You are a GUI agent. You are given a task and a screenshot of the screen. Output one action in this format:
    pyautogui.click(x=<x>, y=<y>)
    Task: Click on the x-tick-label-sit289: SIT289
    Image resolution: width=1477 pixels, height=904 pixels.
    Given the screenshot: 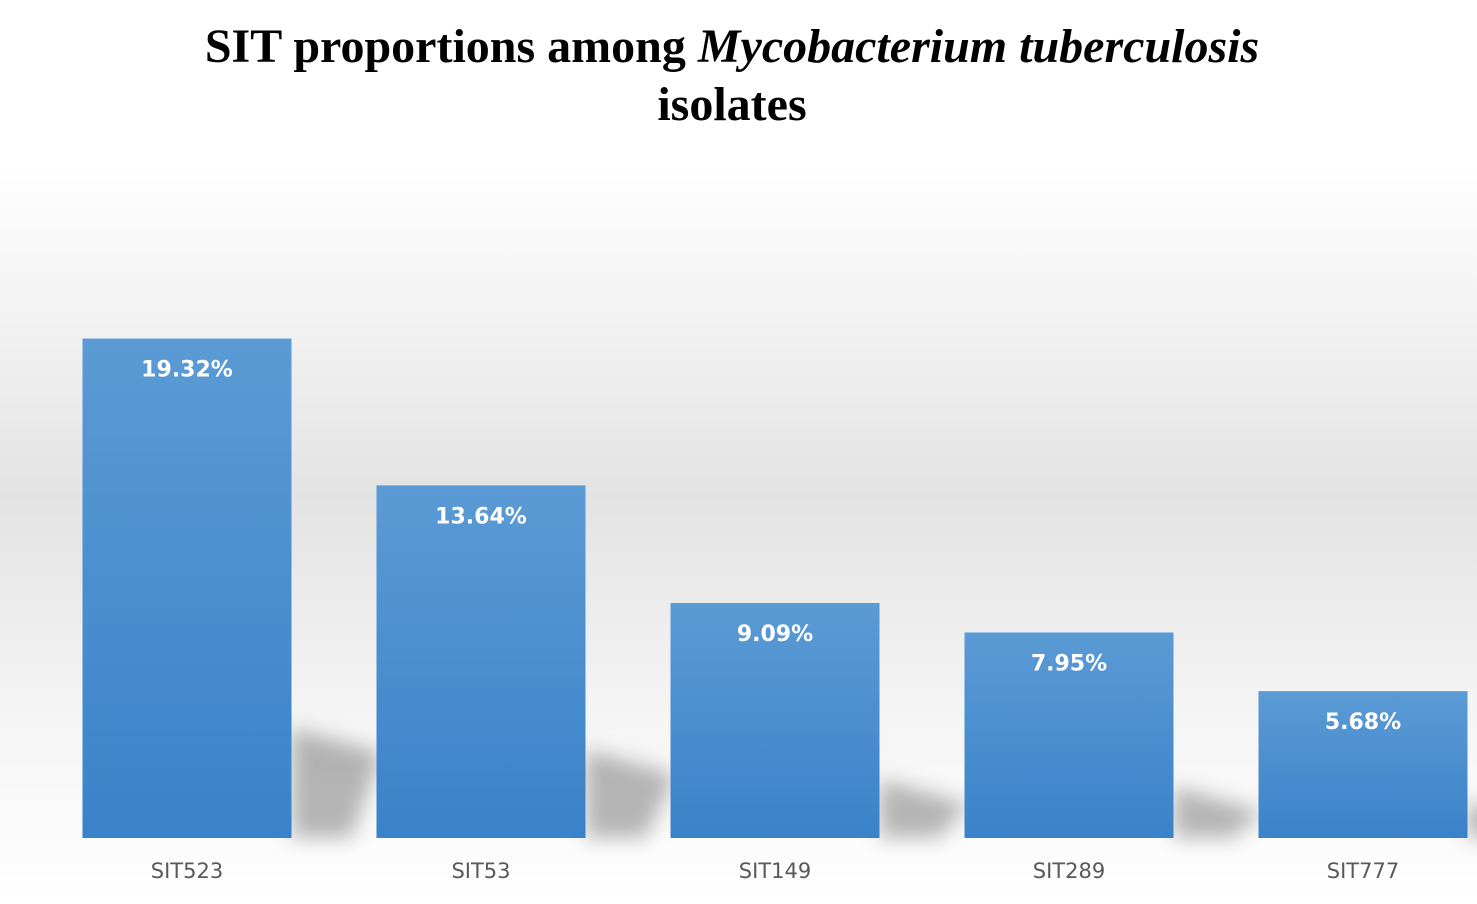 What is the action you would take?
    pyautogui.click(x=1069, y=871)
    